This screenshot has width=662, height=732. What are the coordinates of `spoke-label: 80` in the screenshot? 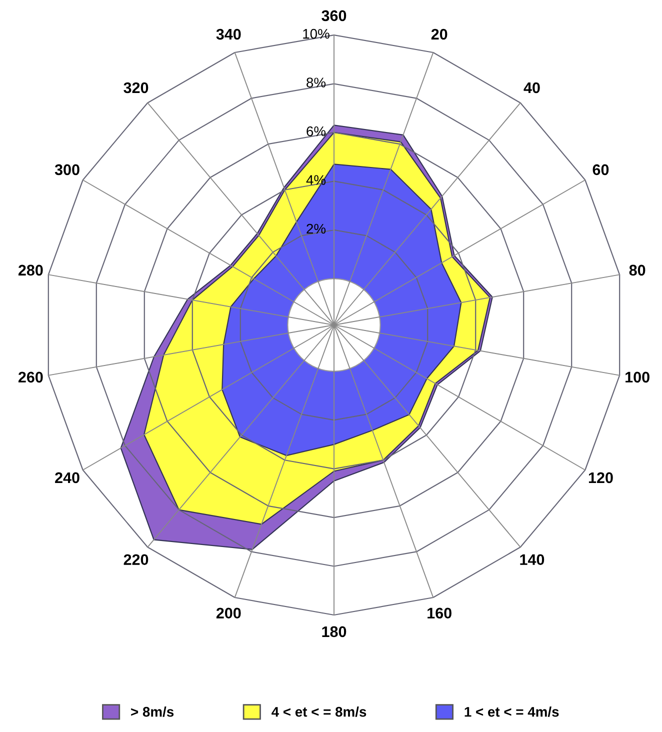 It's located at (637, 270).